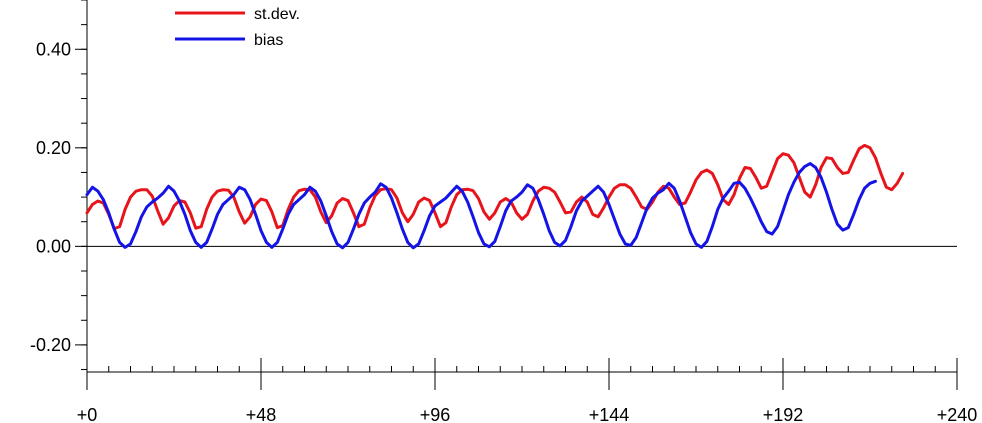 The height and width of the screenshot is (423, 982). Describe the element at coordinates (435, 414) in the screenshot. I see `x-tick-label: +96` at that location.